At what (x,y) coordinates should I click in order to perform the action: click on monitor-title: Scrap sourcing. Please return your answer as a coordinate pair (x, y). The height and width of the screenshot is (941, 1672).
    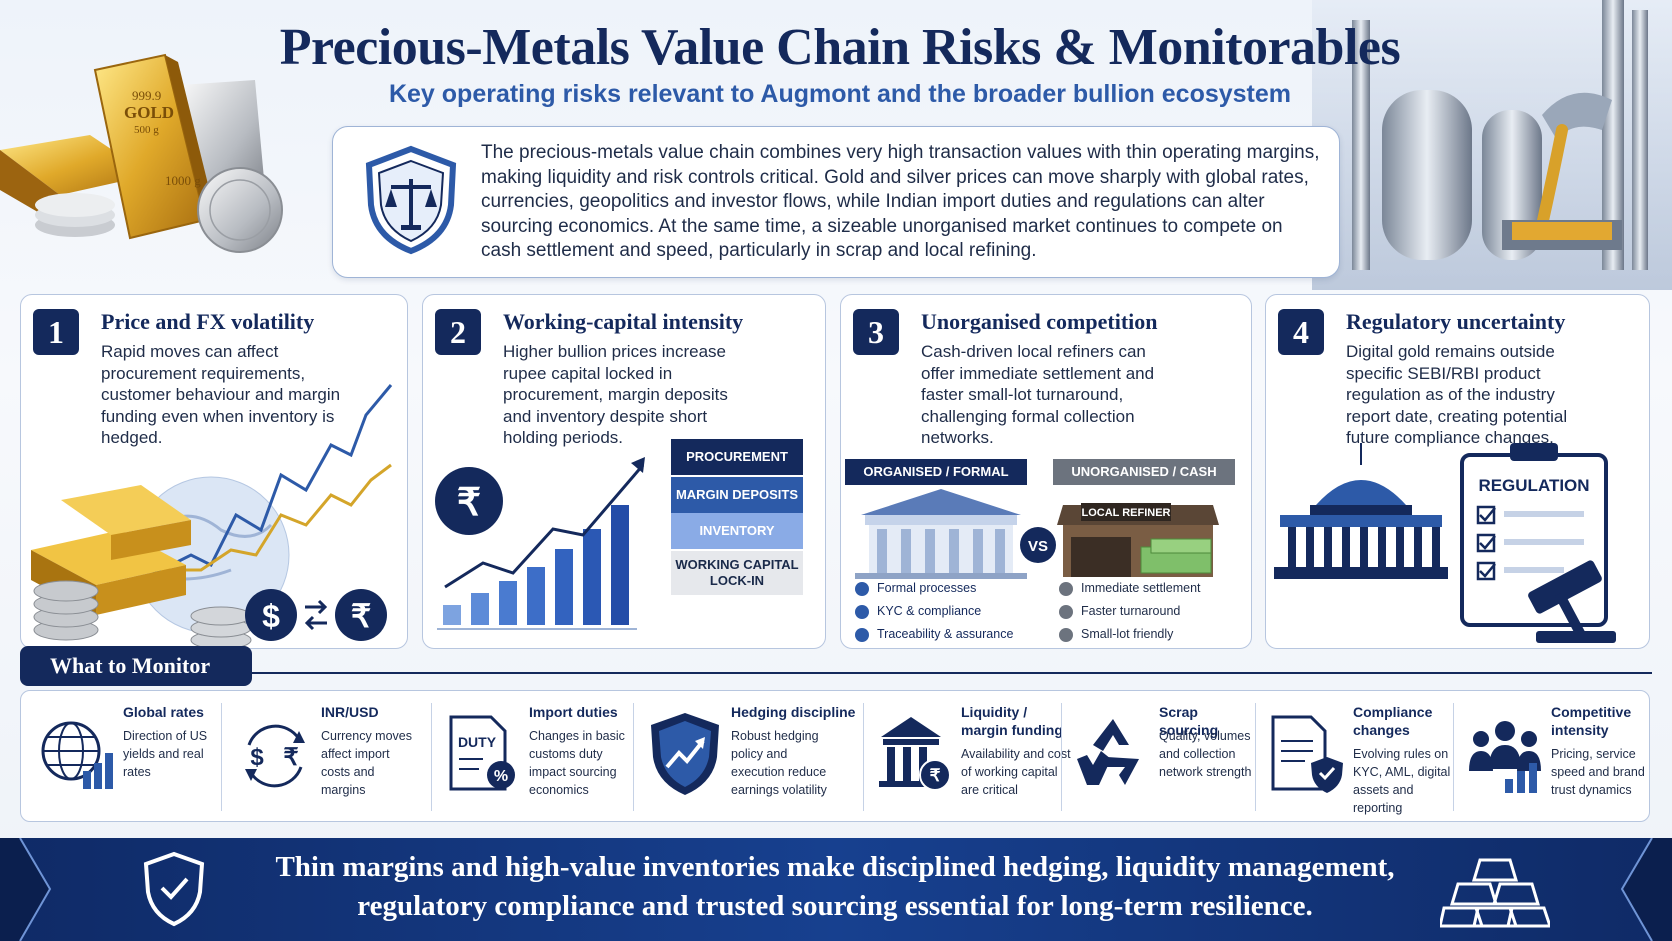
    Looking at the image, I should click on (1189, 721).